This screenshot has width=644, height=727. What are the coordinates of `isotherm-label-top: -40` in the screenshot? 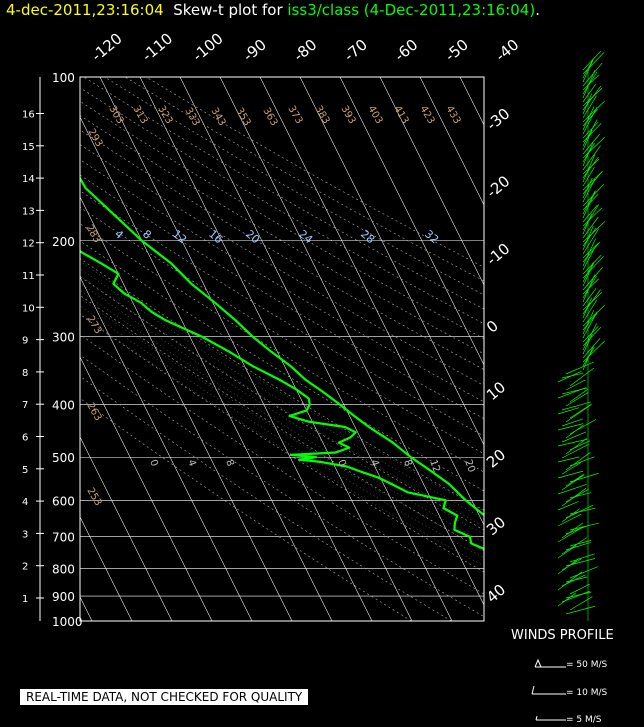 It's located at (507, 51).